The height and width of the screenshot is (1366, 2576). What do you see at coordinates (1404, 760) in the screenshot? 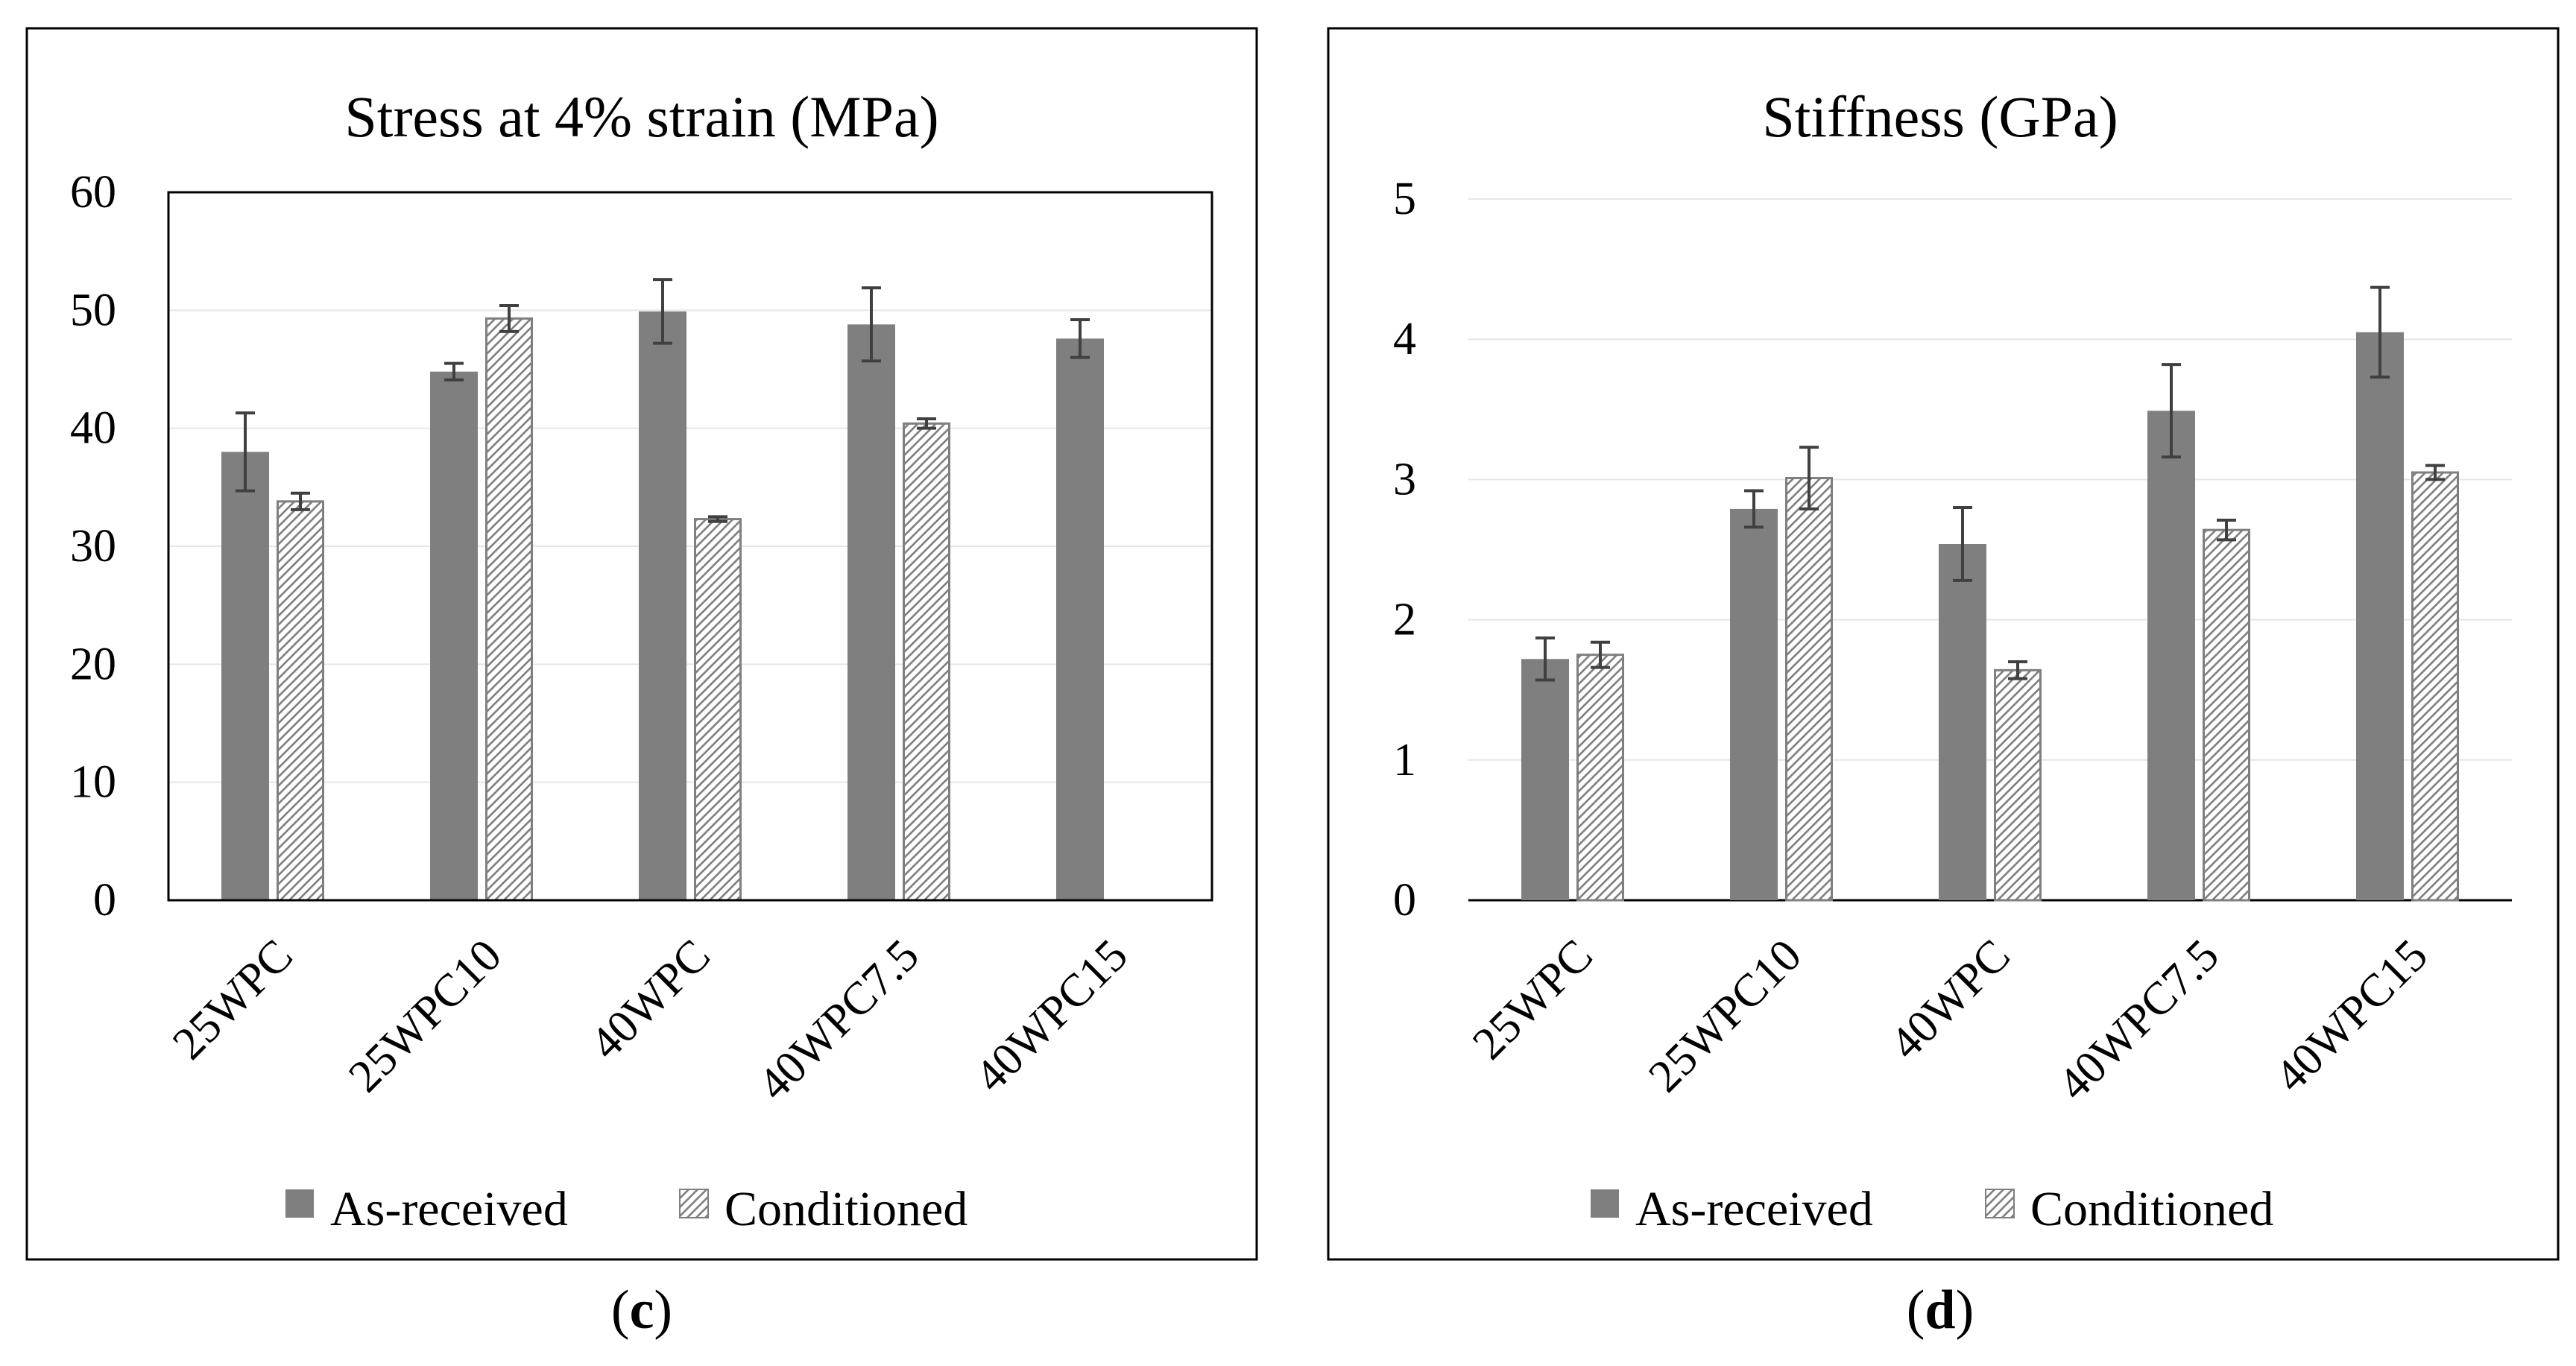
I see `y-tick-label: 1` at bounding box center [1404, 760].